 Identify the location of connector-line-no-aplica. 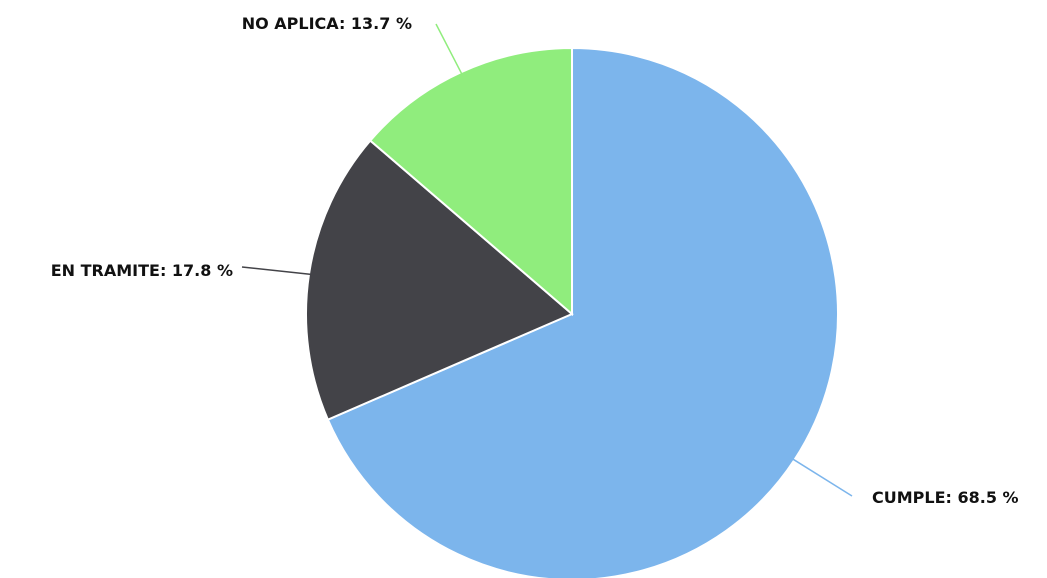
(449, 49).